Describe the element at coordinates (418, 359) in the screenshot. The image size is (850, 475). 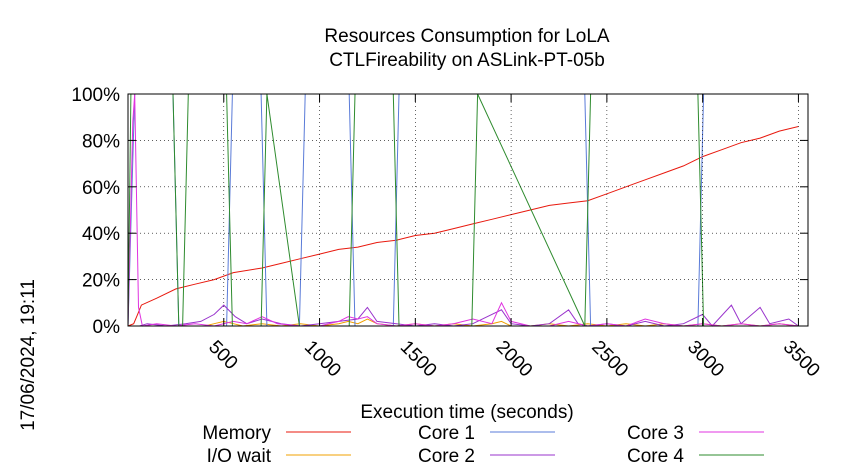
I see `x-tick-label: 1500` at that location.